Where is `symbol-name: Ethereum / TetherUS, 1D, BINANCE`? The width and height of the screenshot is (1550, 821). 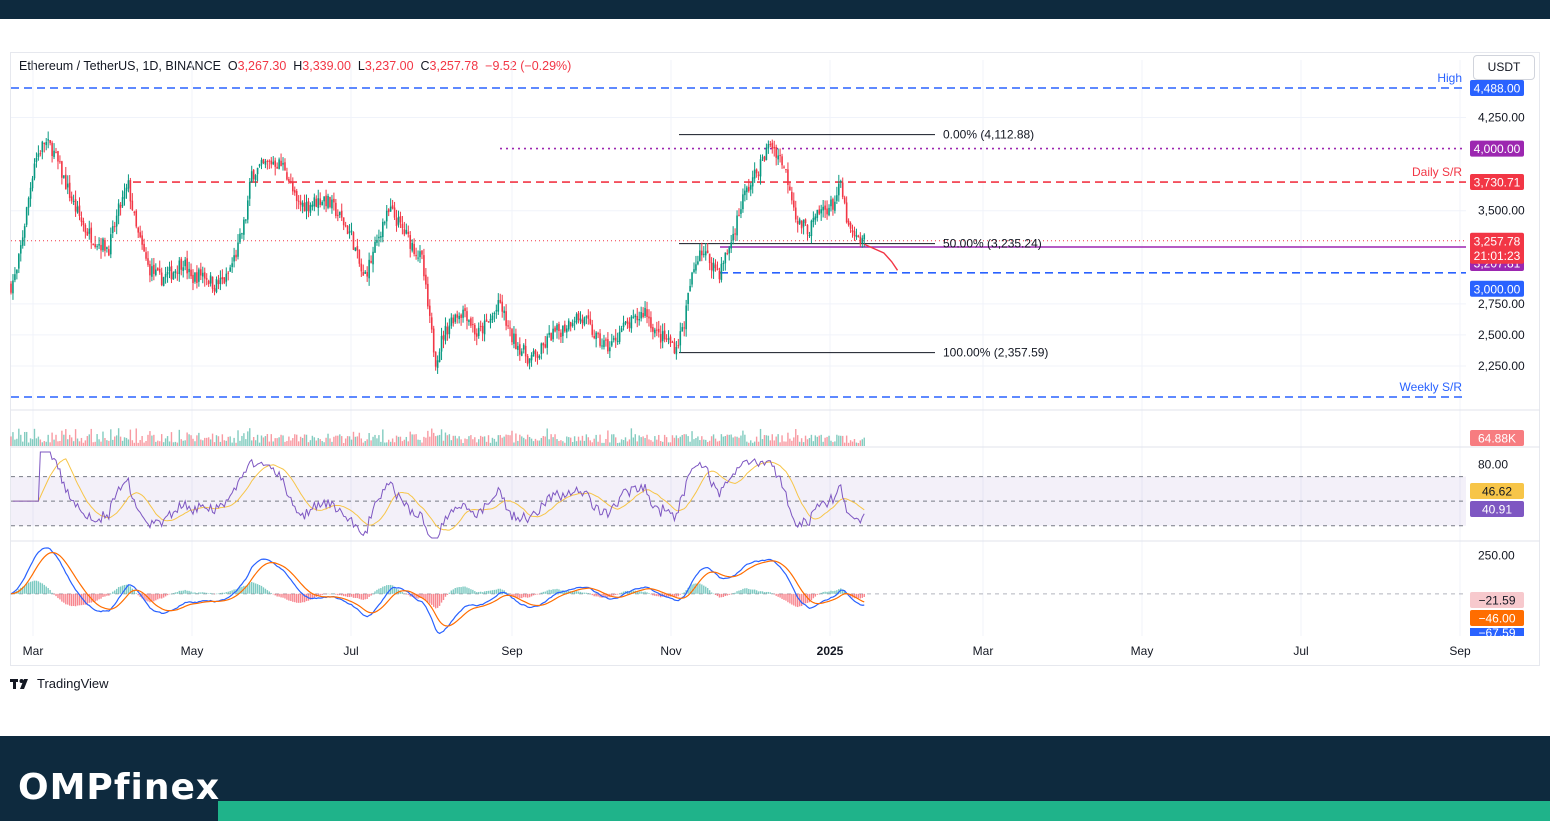 symbol-name: Ethereum / TetherUS, 1D, BINANCE is located at coordinates (120, 66).